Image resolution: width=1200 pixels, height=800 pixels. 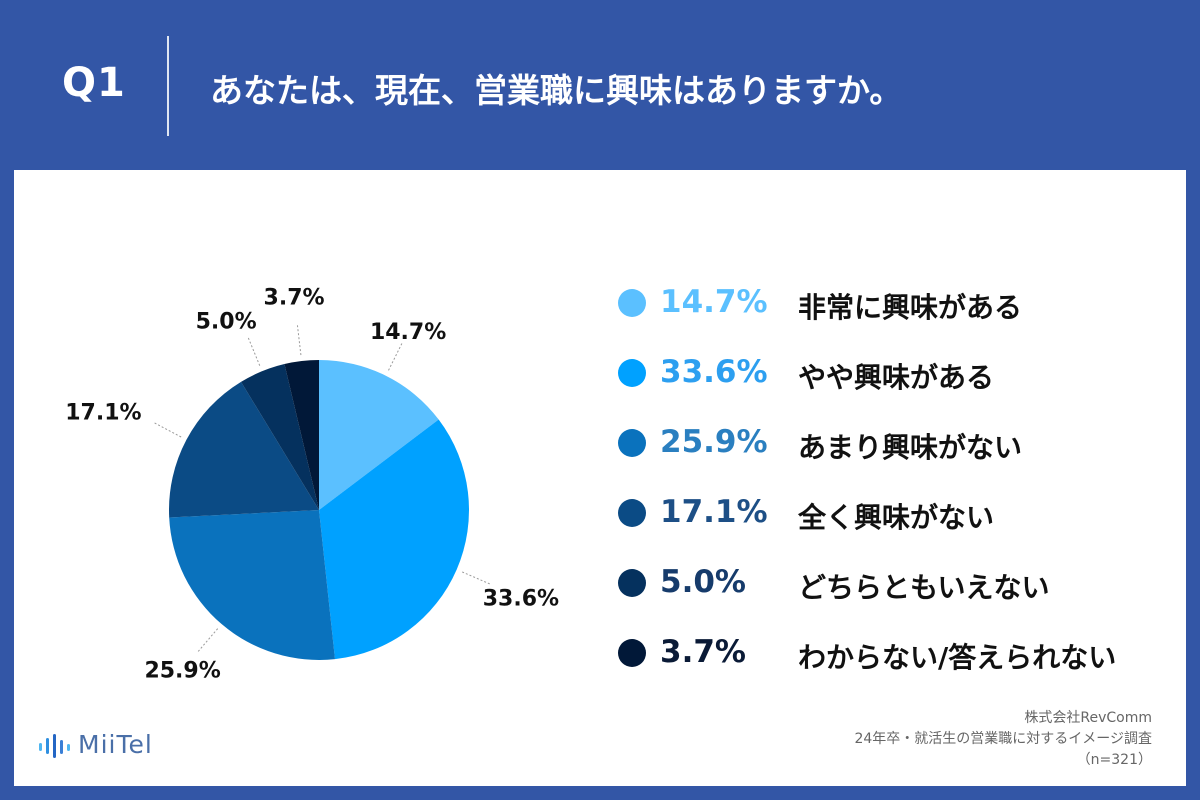 What do you see at coordinates (1114, 760) in the screenshot?
I see `source-sample: （n=321）` at bounding box center [1114, 760].